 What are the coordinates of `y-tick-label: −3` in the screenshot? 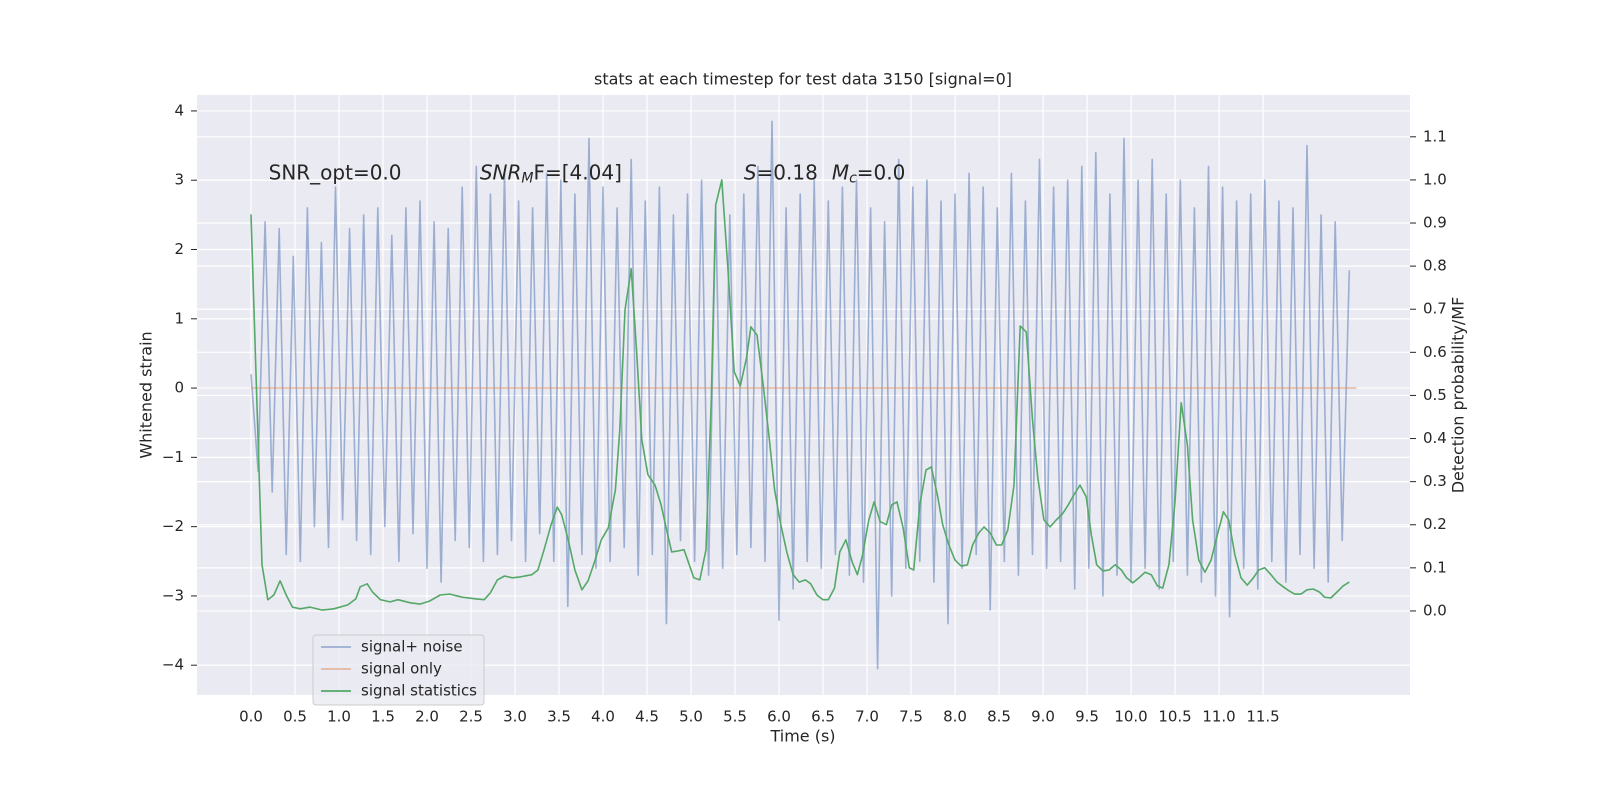 It's located at (173, 595).